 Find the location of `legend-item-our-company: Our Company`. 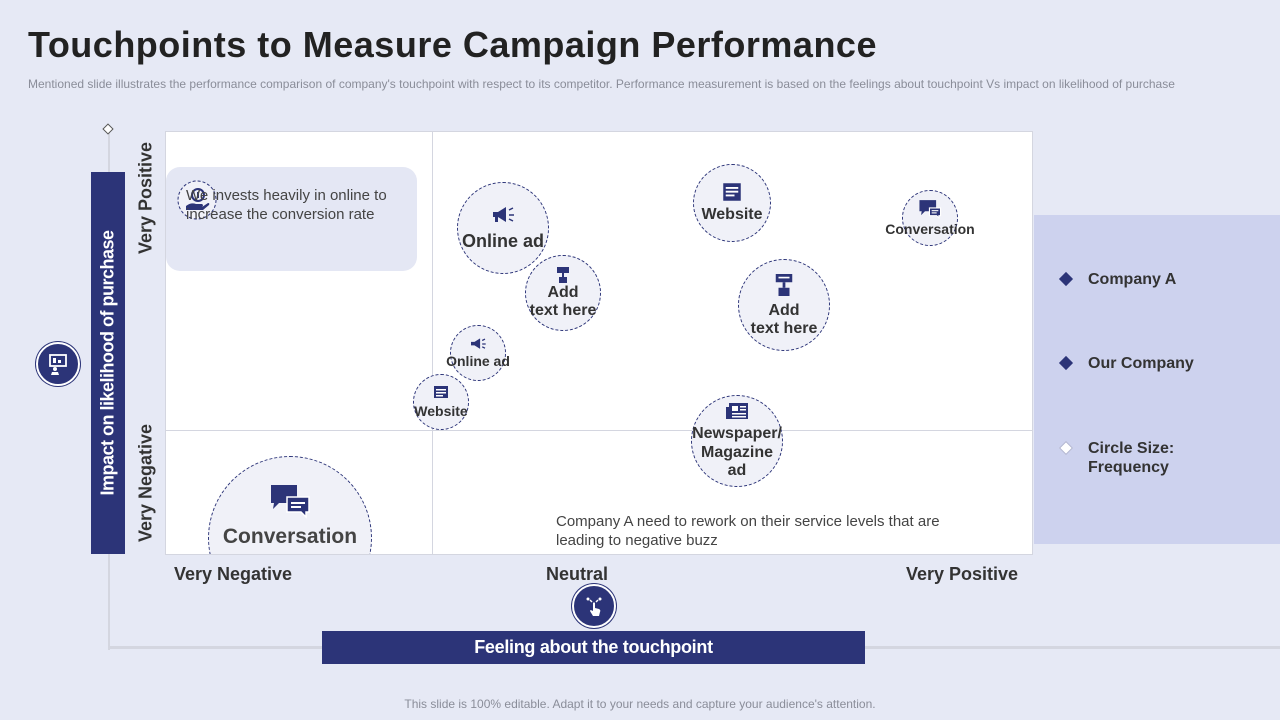

legend-item-our-company: Our Company is located at coordinates (1133, 363).